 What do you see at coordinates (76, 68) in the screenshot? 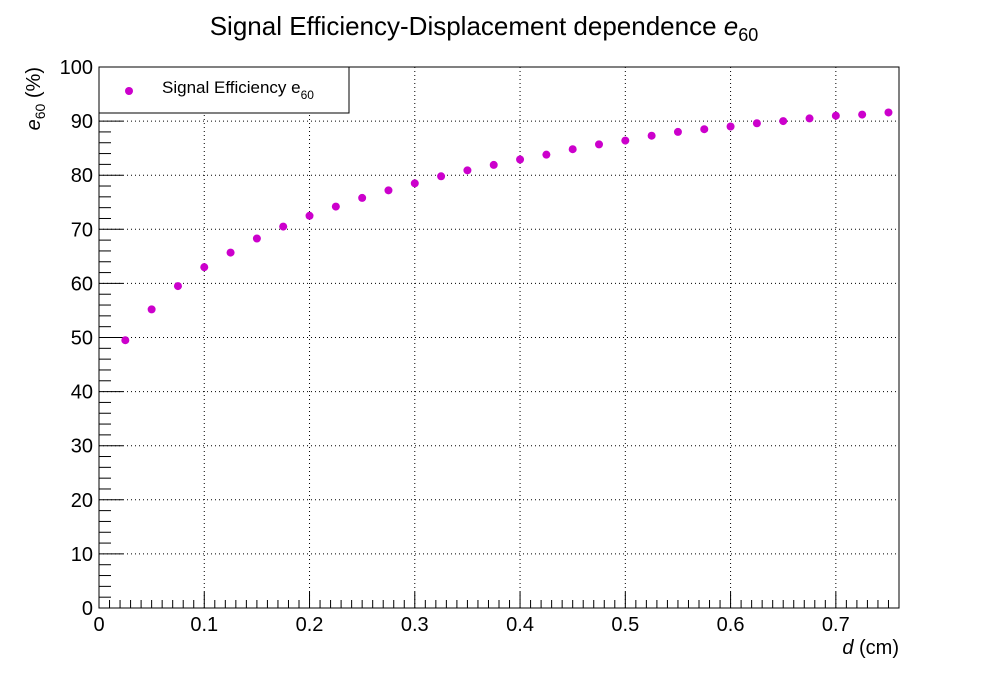
I see `y-tick-label: 100` at bounding box center [76, 68].